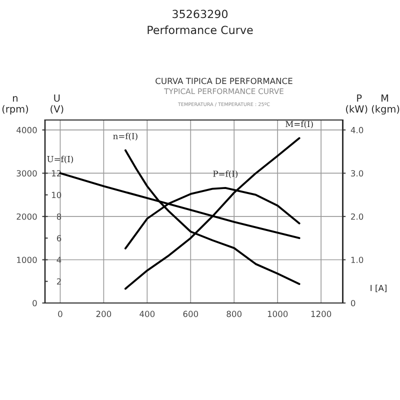 Image resolution: width=400 pixels, height=400 pixels. Describe the element at coordinates (357, 130) in the screenshot. I see `y2-tick-label: 4.0` at that location.